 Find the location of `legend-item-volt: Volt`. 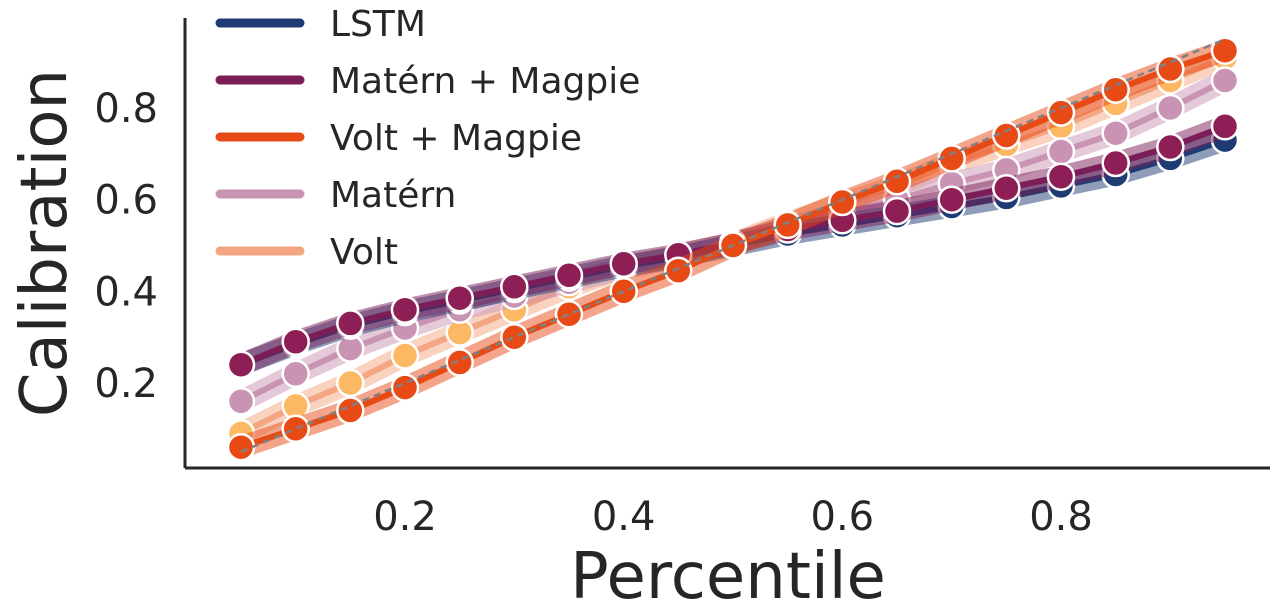

legend-item-volt: Volt is located at coordinates (306, 252).